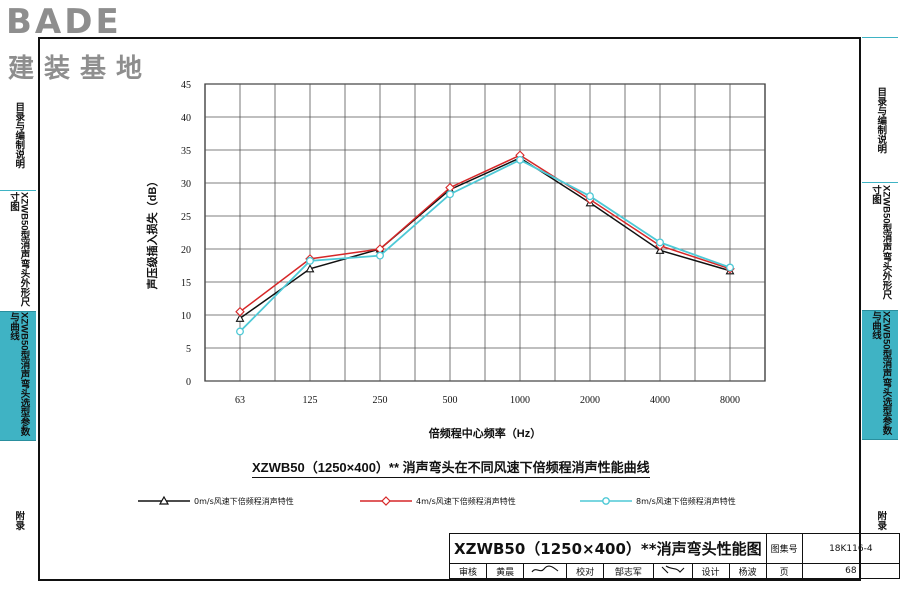  What do you see at coordinates (608, 548) in the screenshot?
I see `drawing-title: XZWB50（1250×400）**消声弯头性能图` at bounding box center [608, 548].